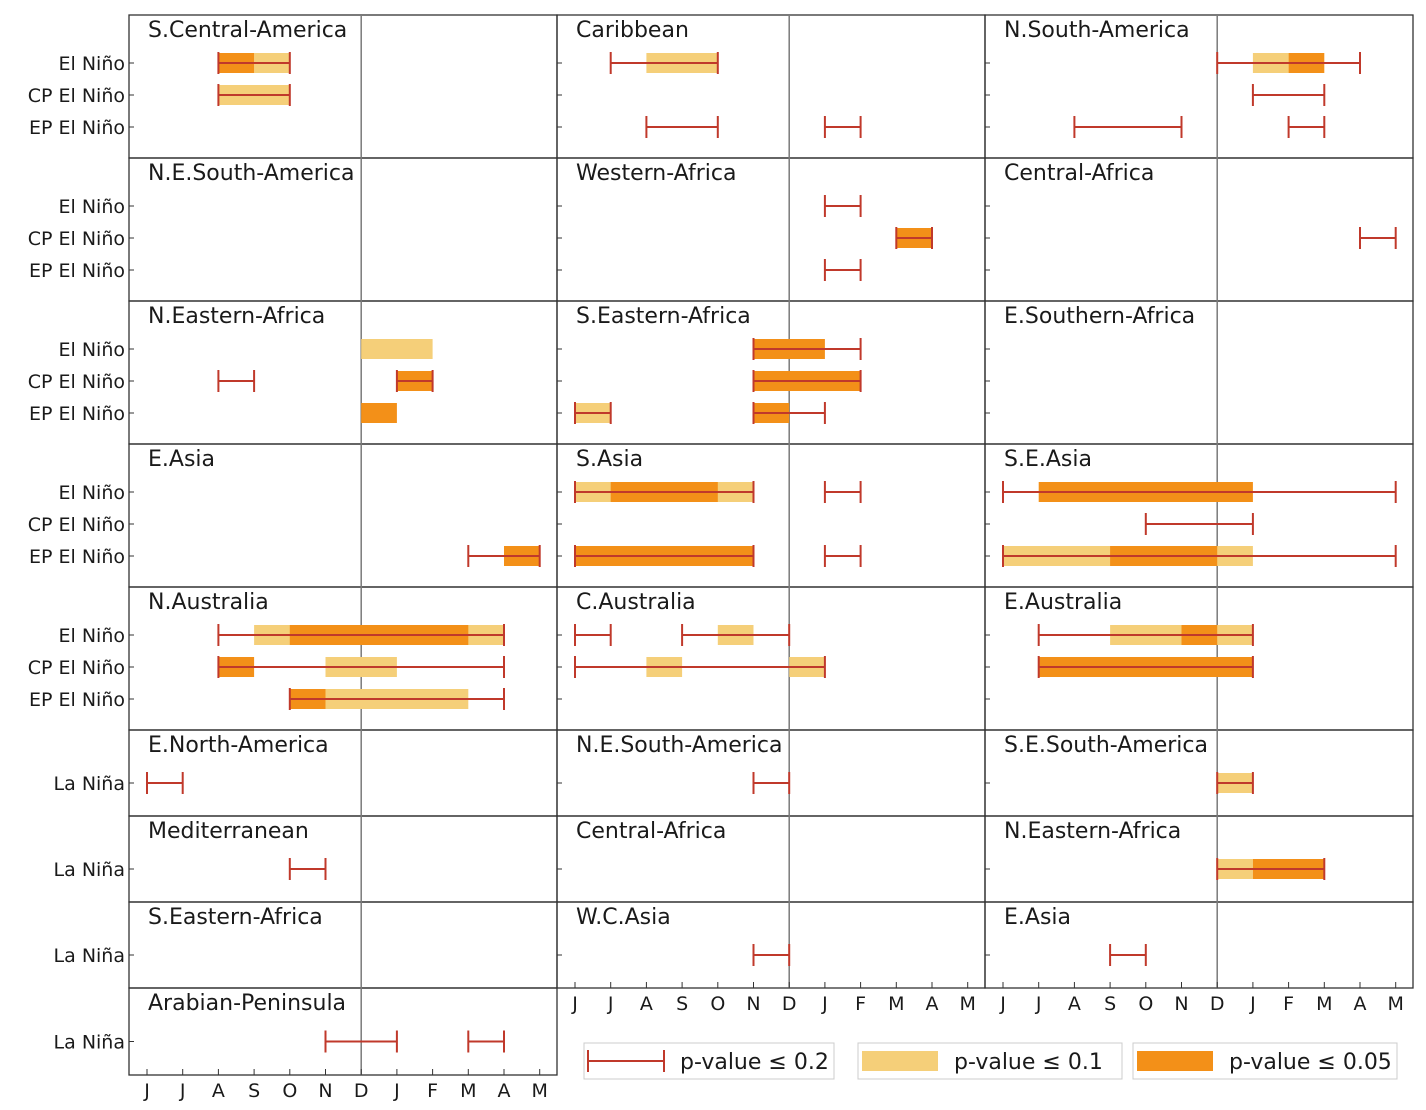 Image resolution: width=1426 pixels, height=1110 pixels. Describe the element at coordinates (228, 831) in the screenshot. I see `panel-title: Mediterranean` at that location.